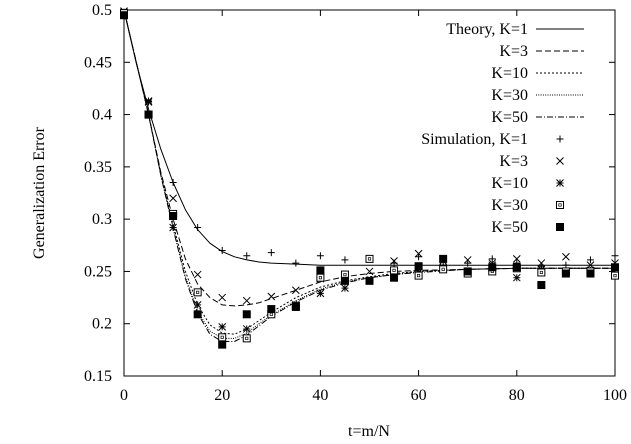  I want to click on y-tick-label: 0.3, so click(102, 219).